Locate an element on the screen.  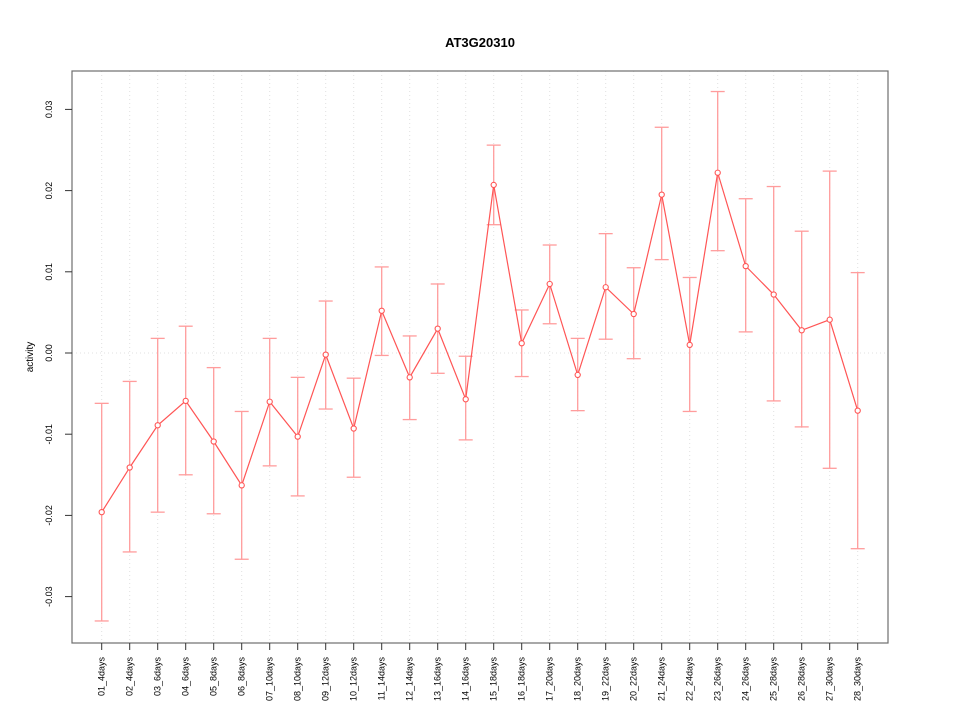
x-tick-label: 10_12days is located at coordinates (354, 679).